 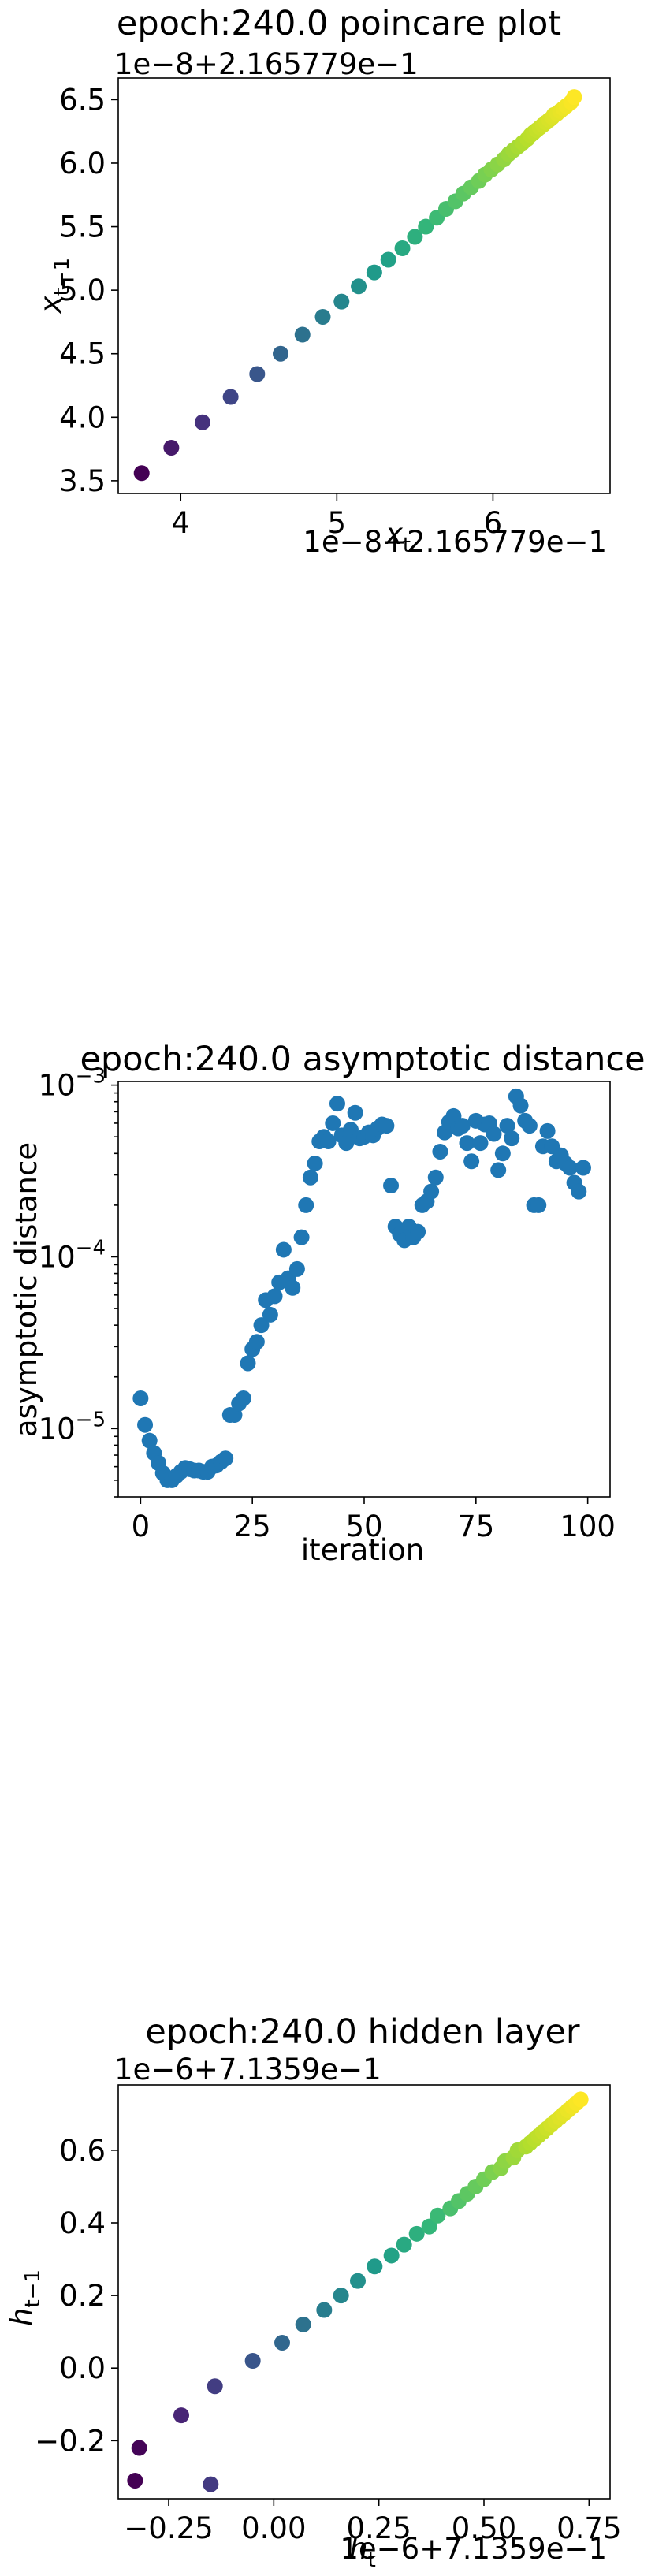 I want to click on y-tick-label: 6.0, so click(x=82, y=164).